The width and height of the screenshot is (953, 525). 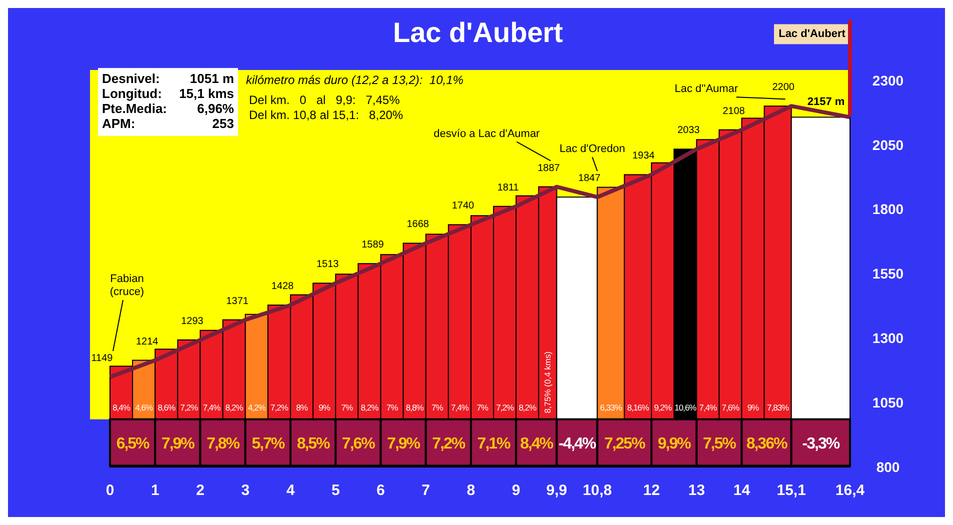 What do you see at coordinates (826, 102) in the screenshot?
I see `data-label: 2157 m` at bounding box center [826, 102].